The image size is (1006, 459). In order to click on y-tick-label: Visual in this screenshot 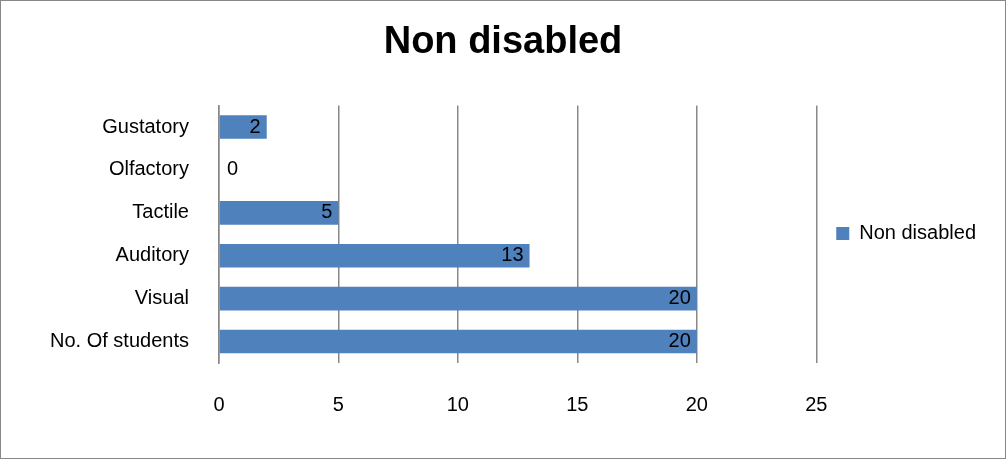, I will do `click(161, 297)`.